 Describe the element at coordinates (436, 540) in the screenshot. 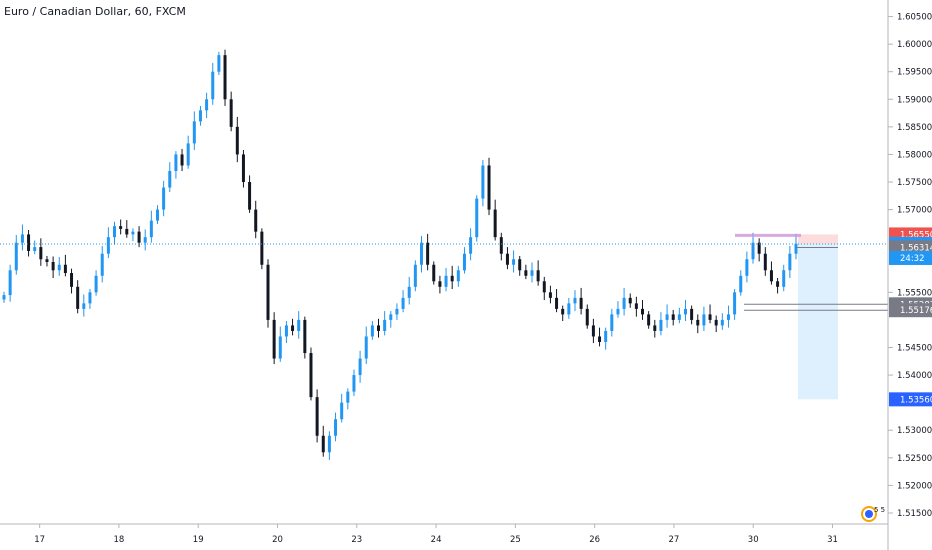

I see `x-tick-label: 24` at that location.